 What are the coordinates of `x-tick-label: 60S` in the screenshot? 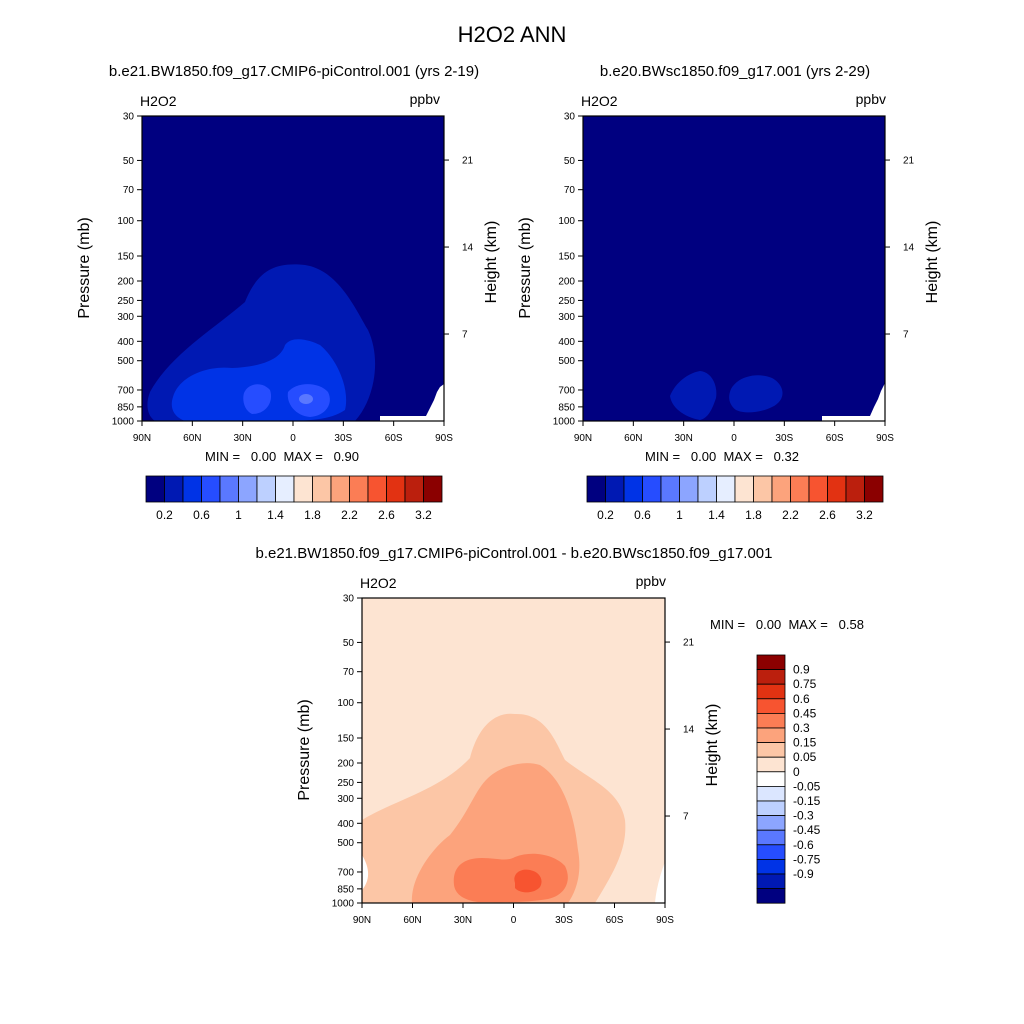 It's located at (615, 920).